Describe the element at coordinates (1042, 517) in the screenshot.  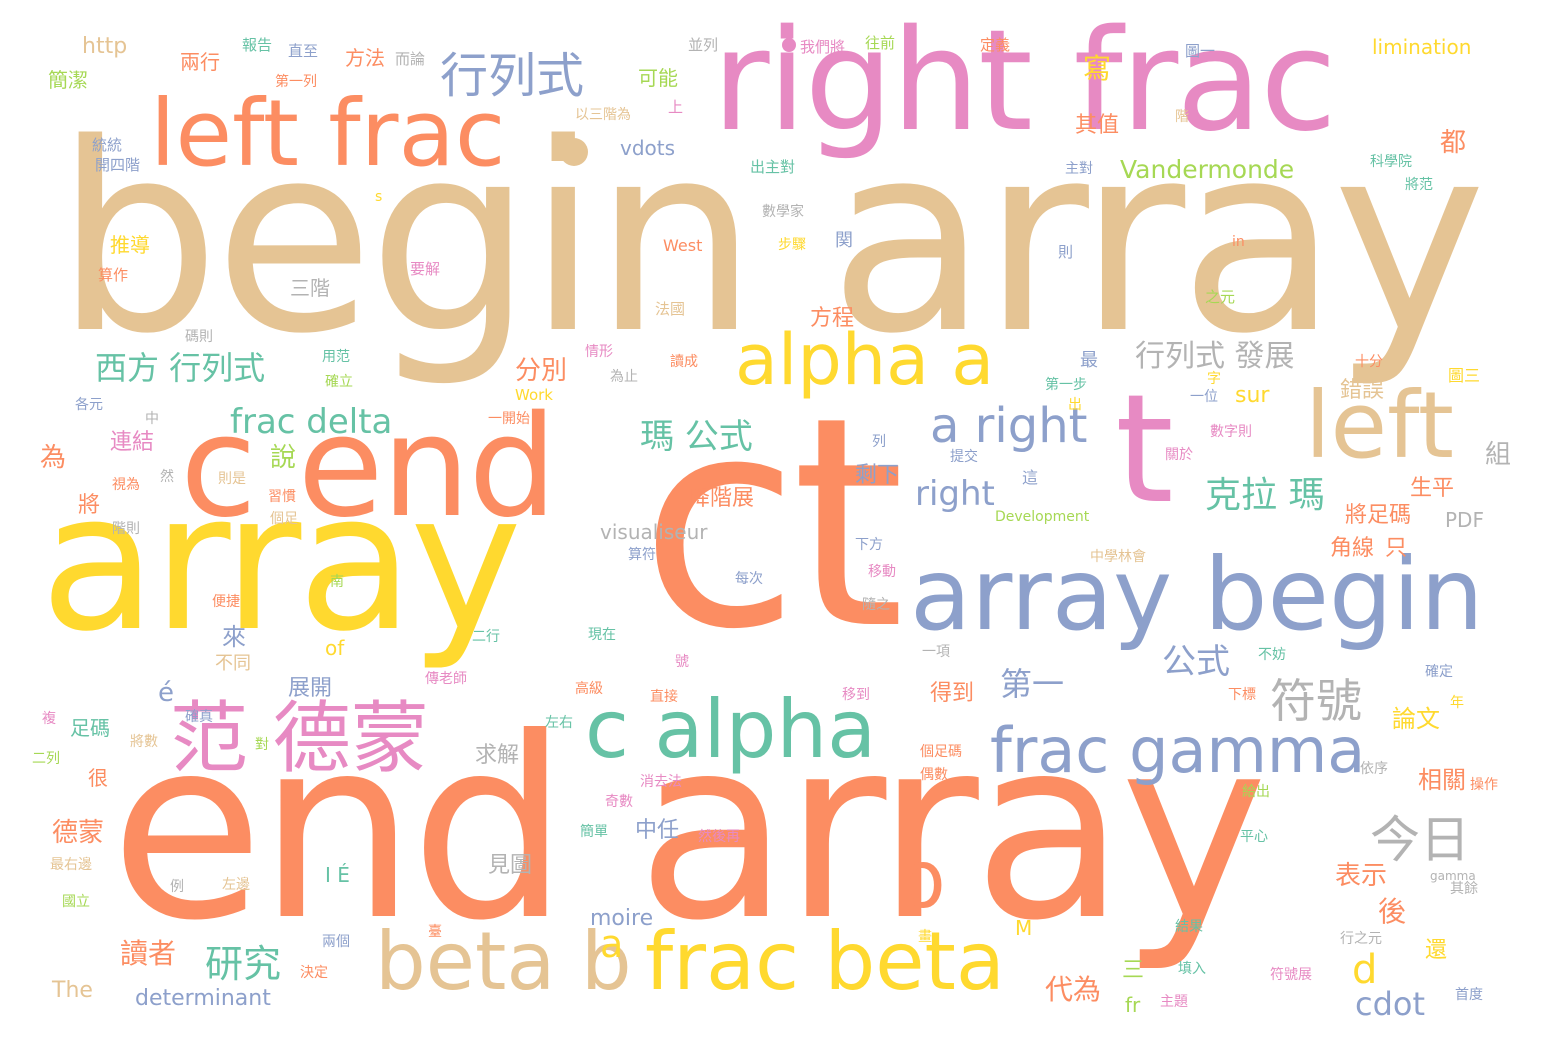
I see `word-development: Development` at that location.